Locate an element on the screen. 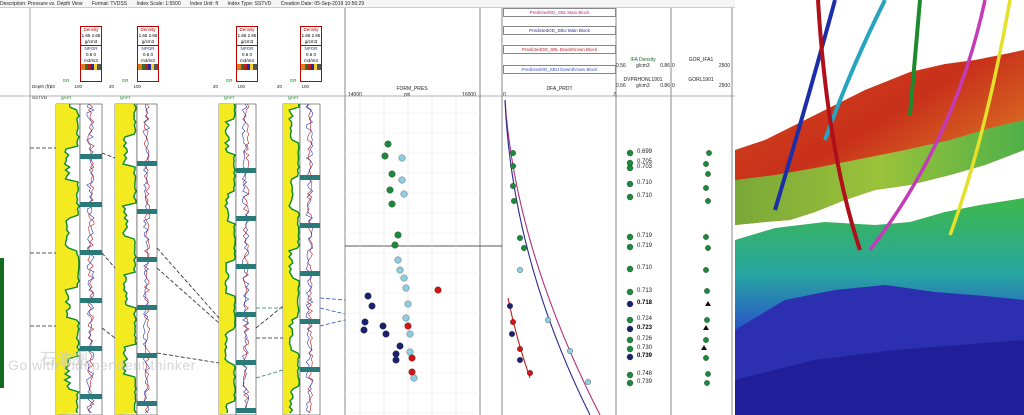  info-scale: Index Scale: 1:5500 is located at coordinates (158, 4).